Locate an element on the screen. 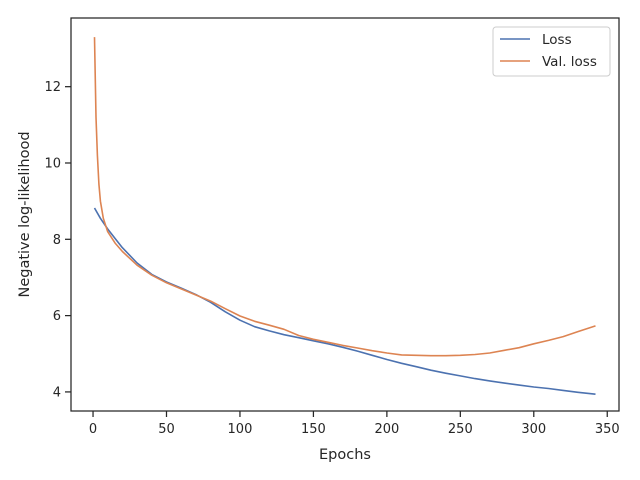 This screenshot has height=480, width=640. x-tick-label: 0 is located at coordinates (93, 429).